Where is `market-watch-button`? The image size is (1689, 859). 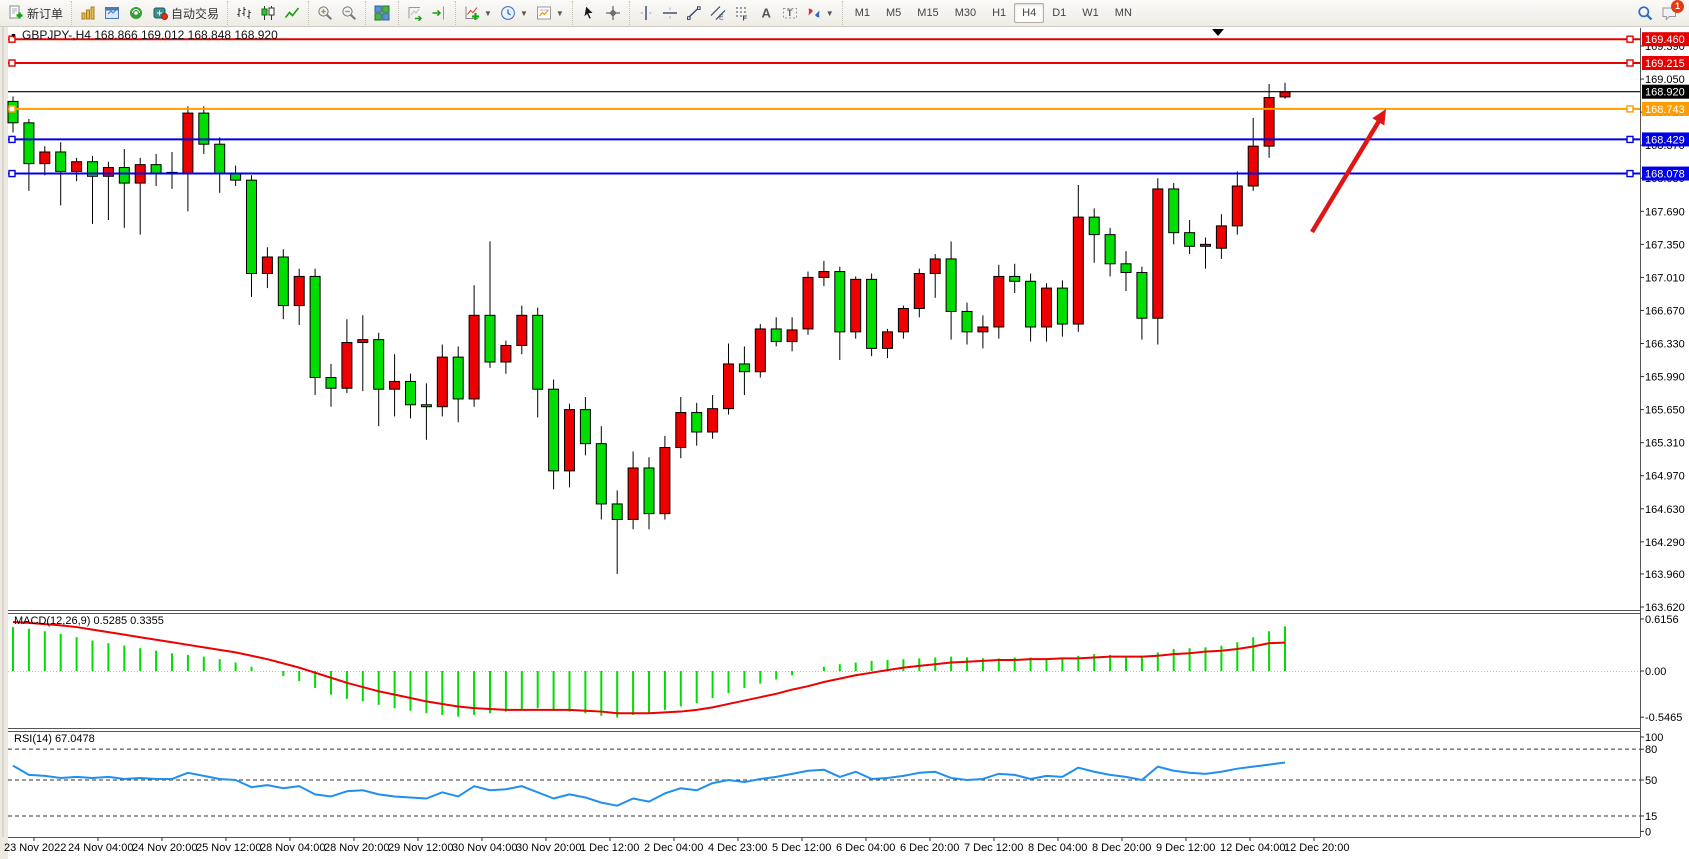 market-watch-button is located at coordinates (136, 13).